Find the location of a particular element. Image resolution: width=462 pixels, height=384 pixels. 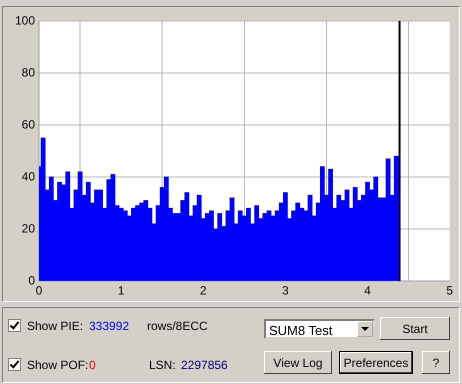

x-tick-label: 1 is located at coordinates (121, 291).